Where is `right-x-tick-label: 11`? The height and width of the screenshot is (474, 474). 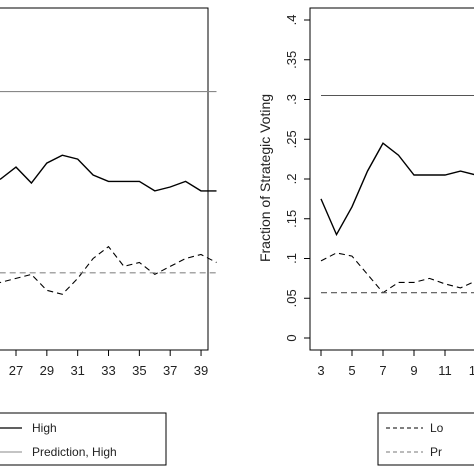 right-x-tick-label: 11 is located at coordinates (445, 370).